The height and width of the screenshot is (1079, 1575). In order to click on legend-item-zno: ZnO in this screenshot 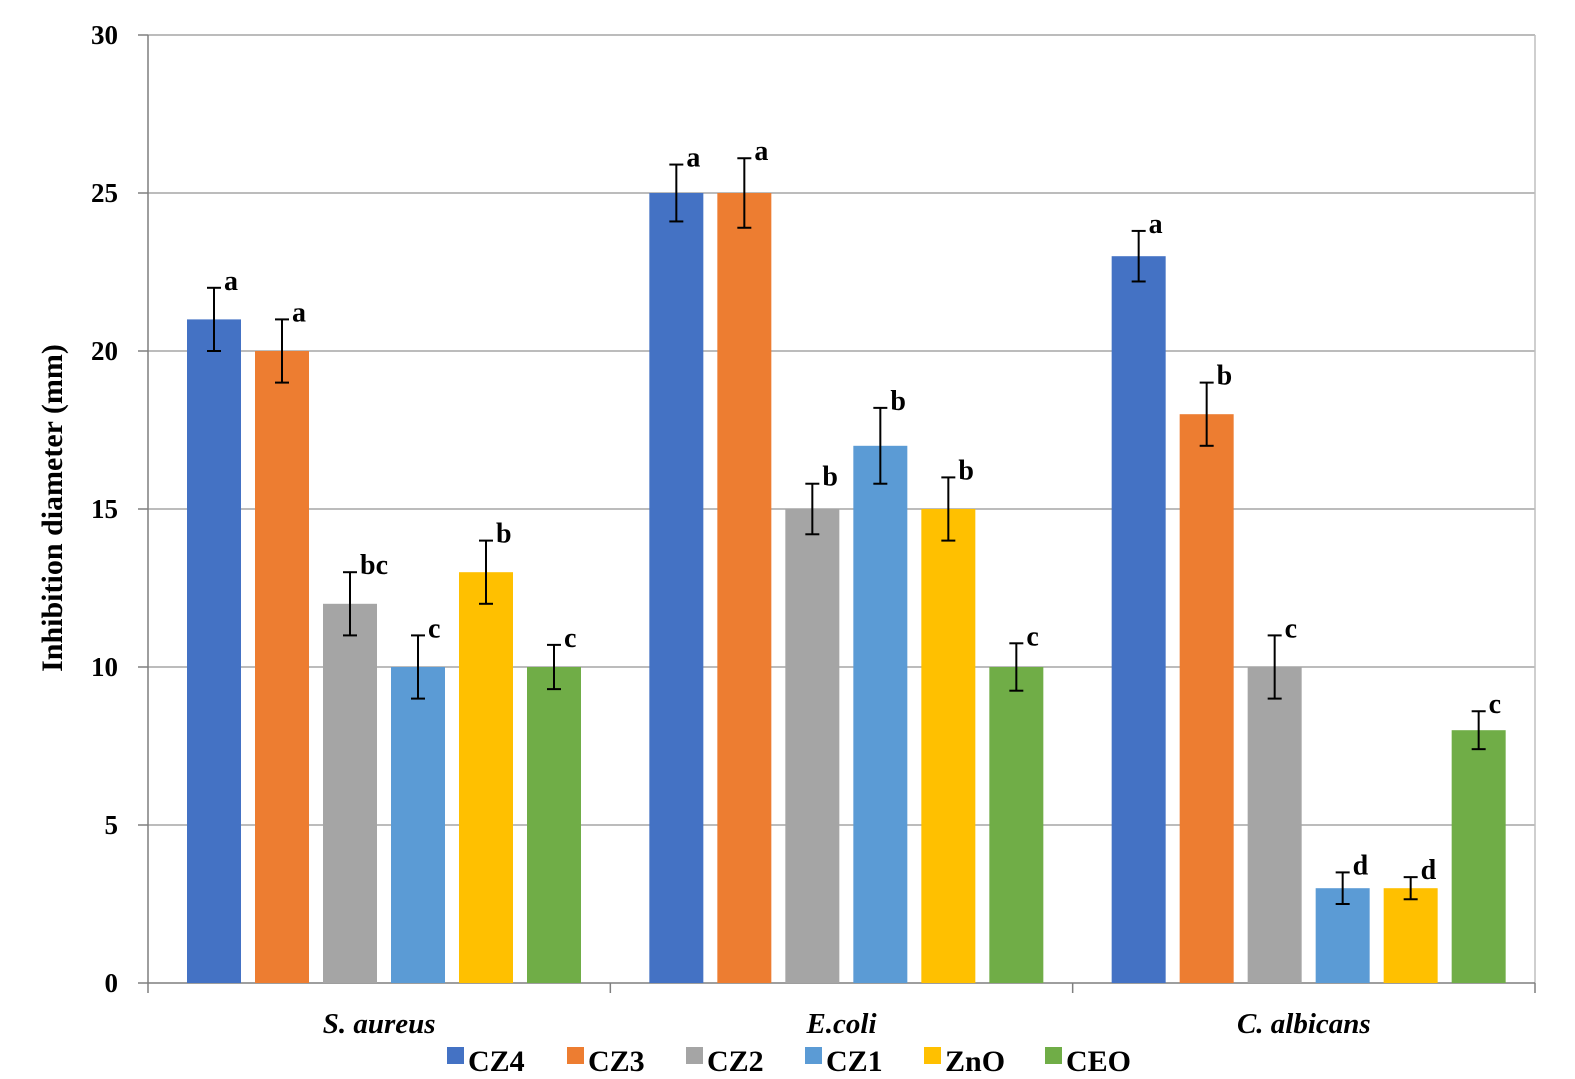, I will do `click(964, 1061)`.